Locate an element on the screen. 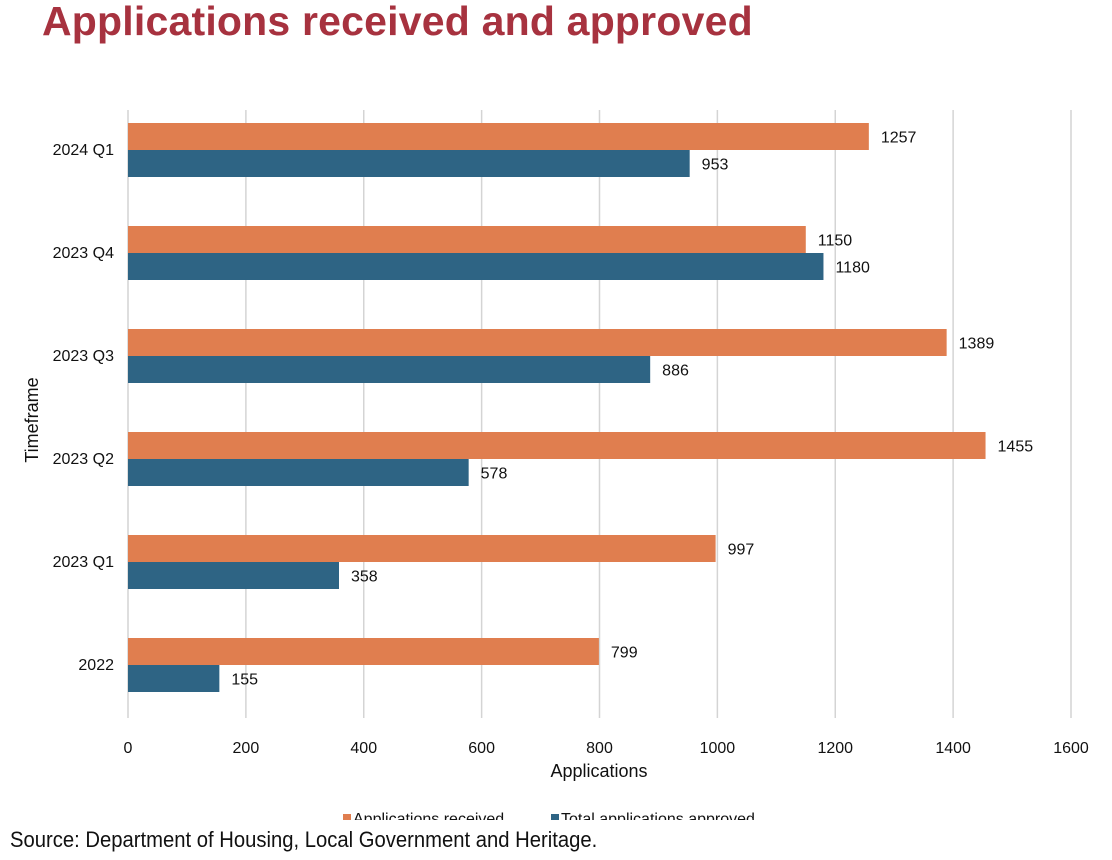 This screenshot has width=1112, height=860. category-label: 2023 Q2 is located at coordinates (83, 459).